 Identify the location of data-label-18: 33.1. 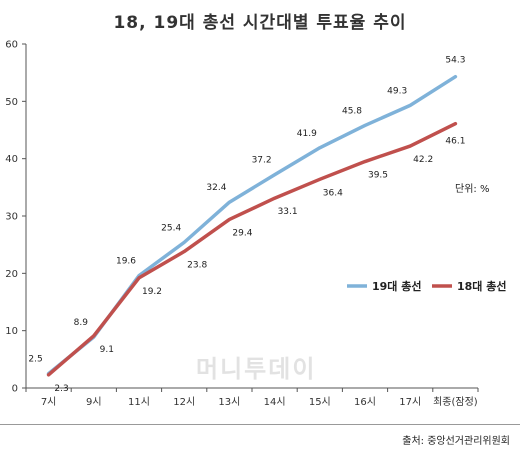
(288, 212).